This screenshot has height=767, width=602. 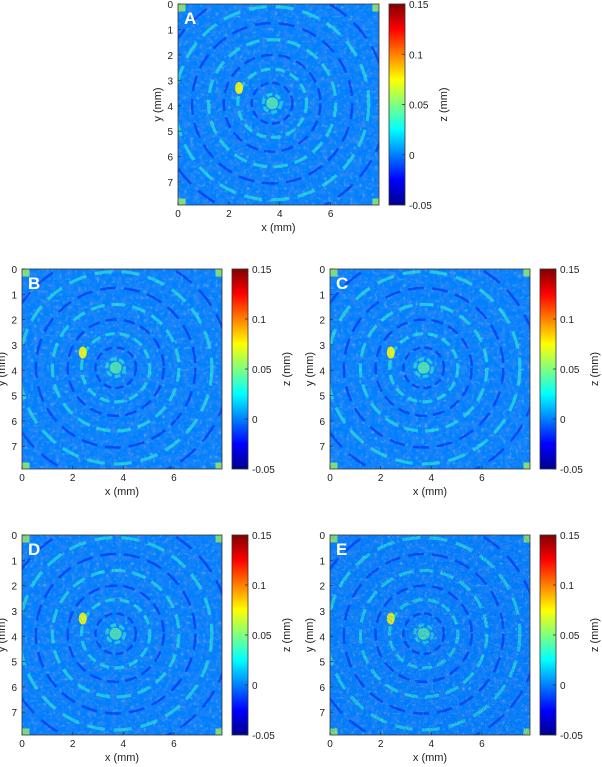 I want to click on heatmap-noise-lower-right, so click(x=430, y=635).